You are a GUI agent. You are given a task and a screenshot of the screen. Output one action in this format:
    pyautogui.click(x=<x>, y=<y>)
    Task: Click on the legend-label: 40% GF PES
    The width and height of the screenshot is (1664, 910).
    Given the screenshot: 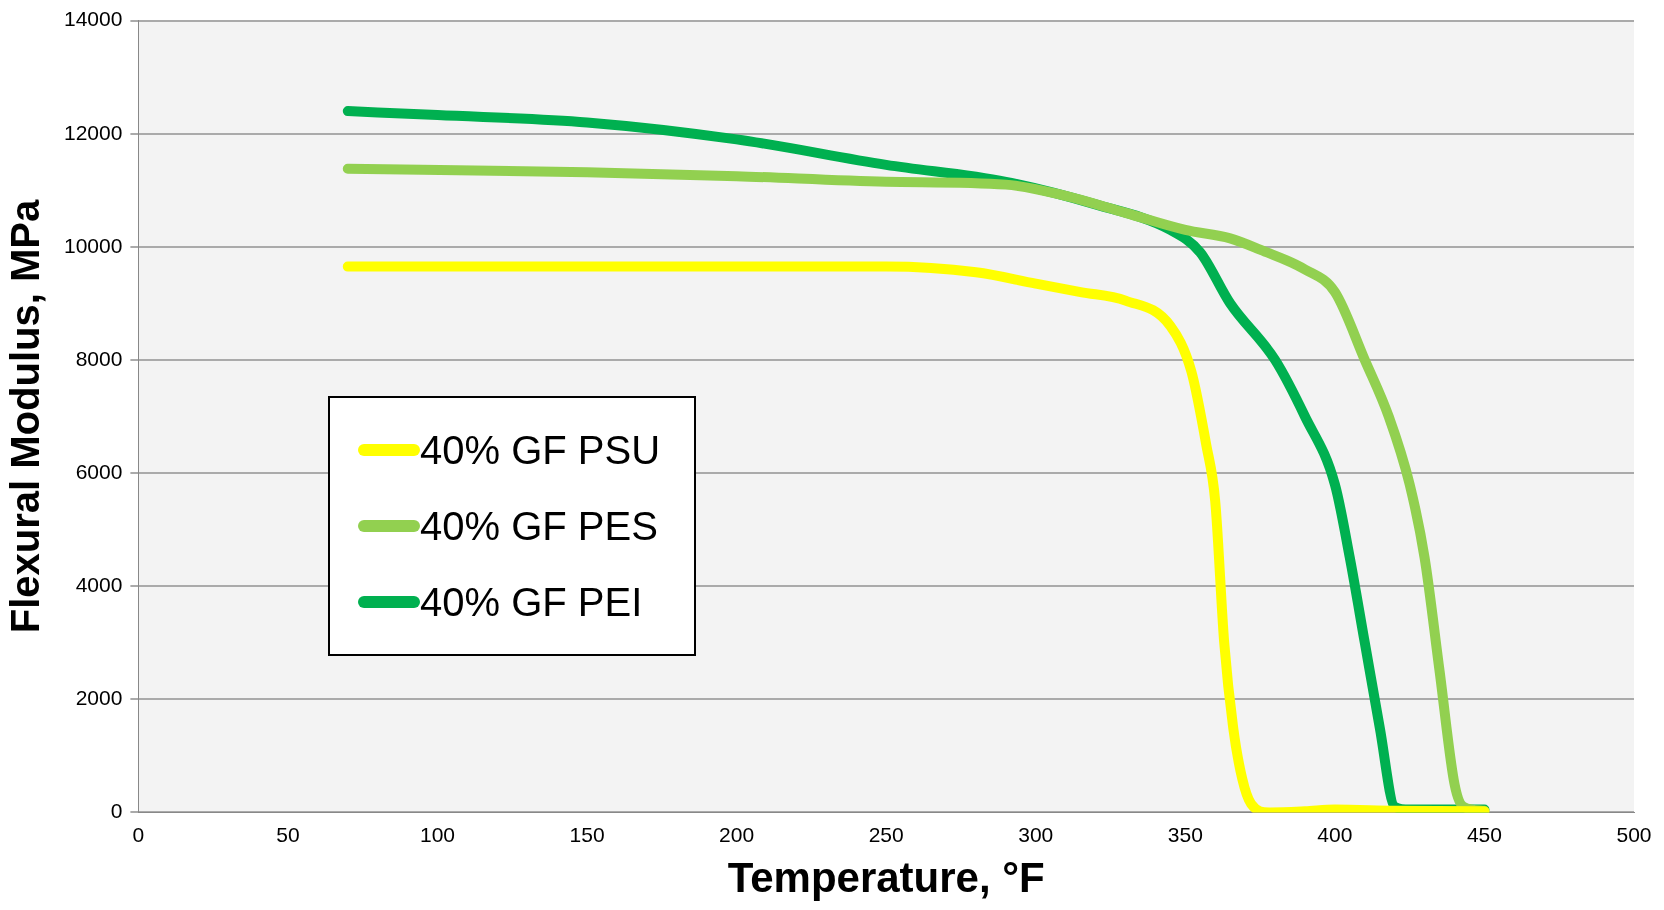 What is the action you would take?
    pyautogui.click(x=539, y=526)
    